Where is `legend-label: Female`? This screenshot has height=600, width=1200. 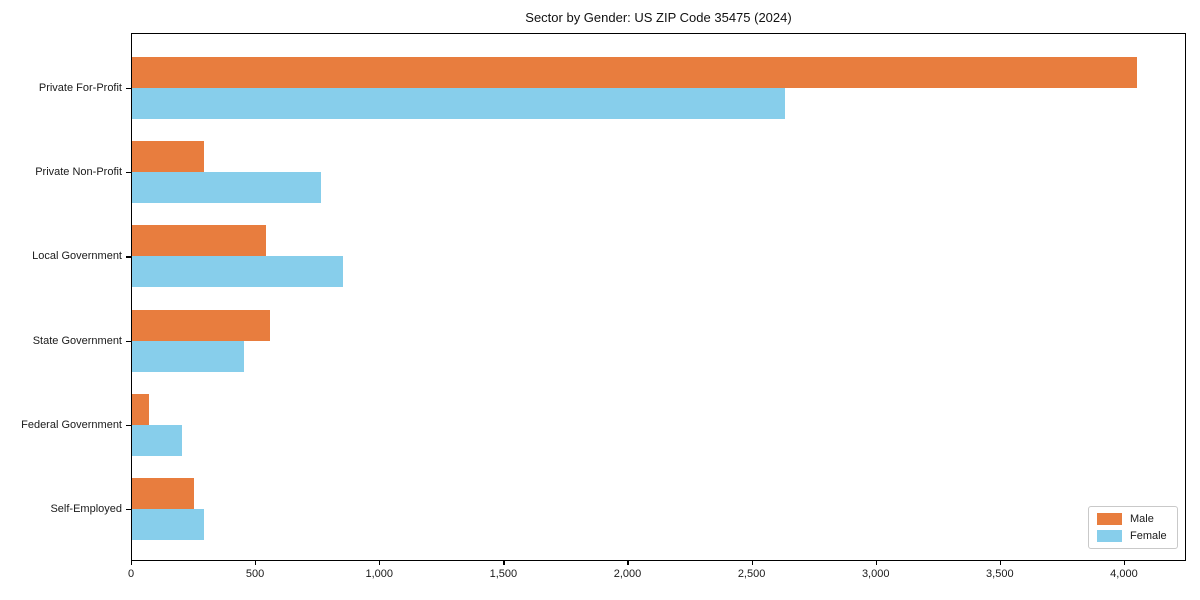 legend-label: Female is located at coordinates (1148, 536).